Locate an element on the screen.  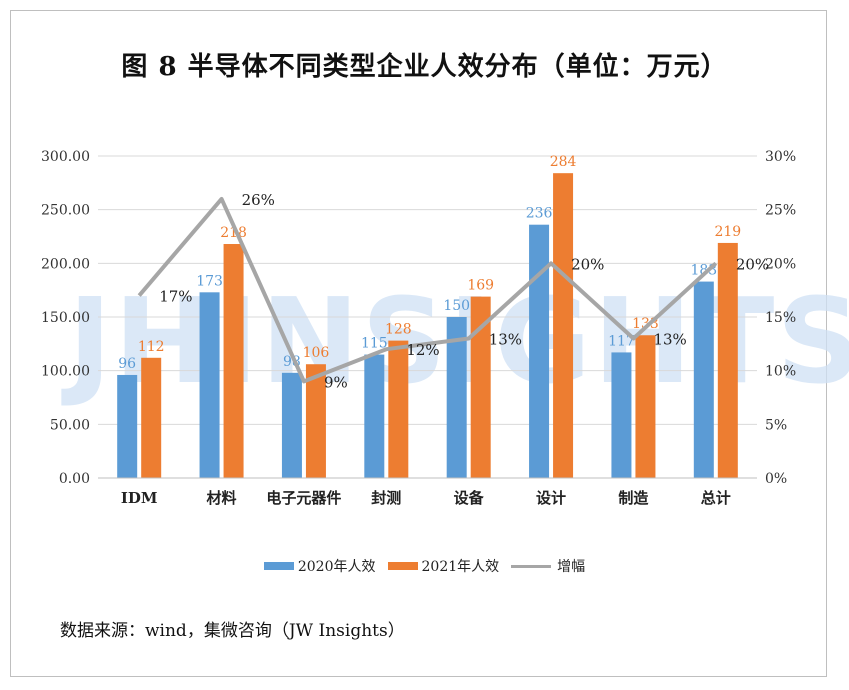
legend-item-2020: 2020年人效 is located at coordinates (319, 566).